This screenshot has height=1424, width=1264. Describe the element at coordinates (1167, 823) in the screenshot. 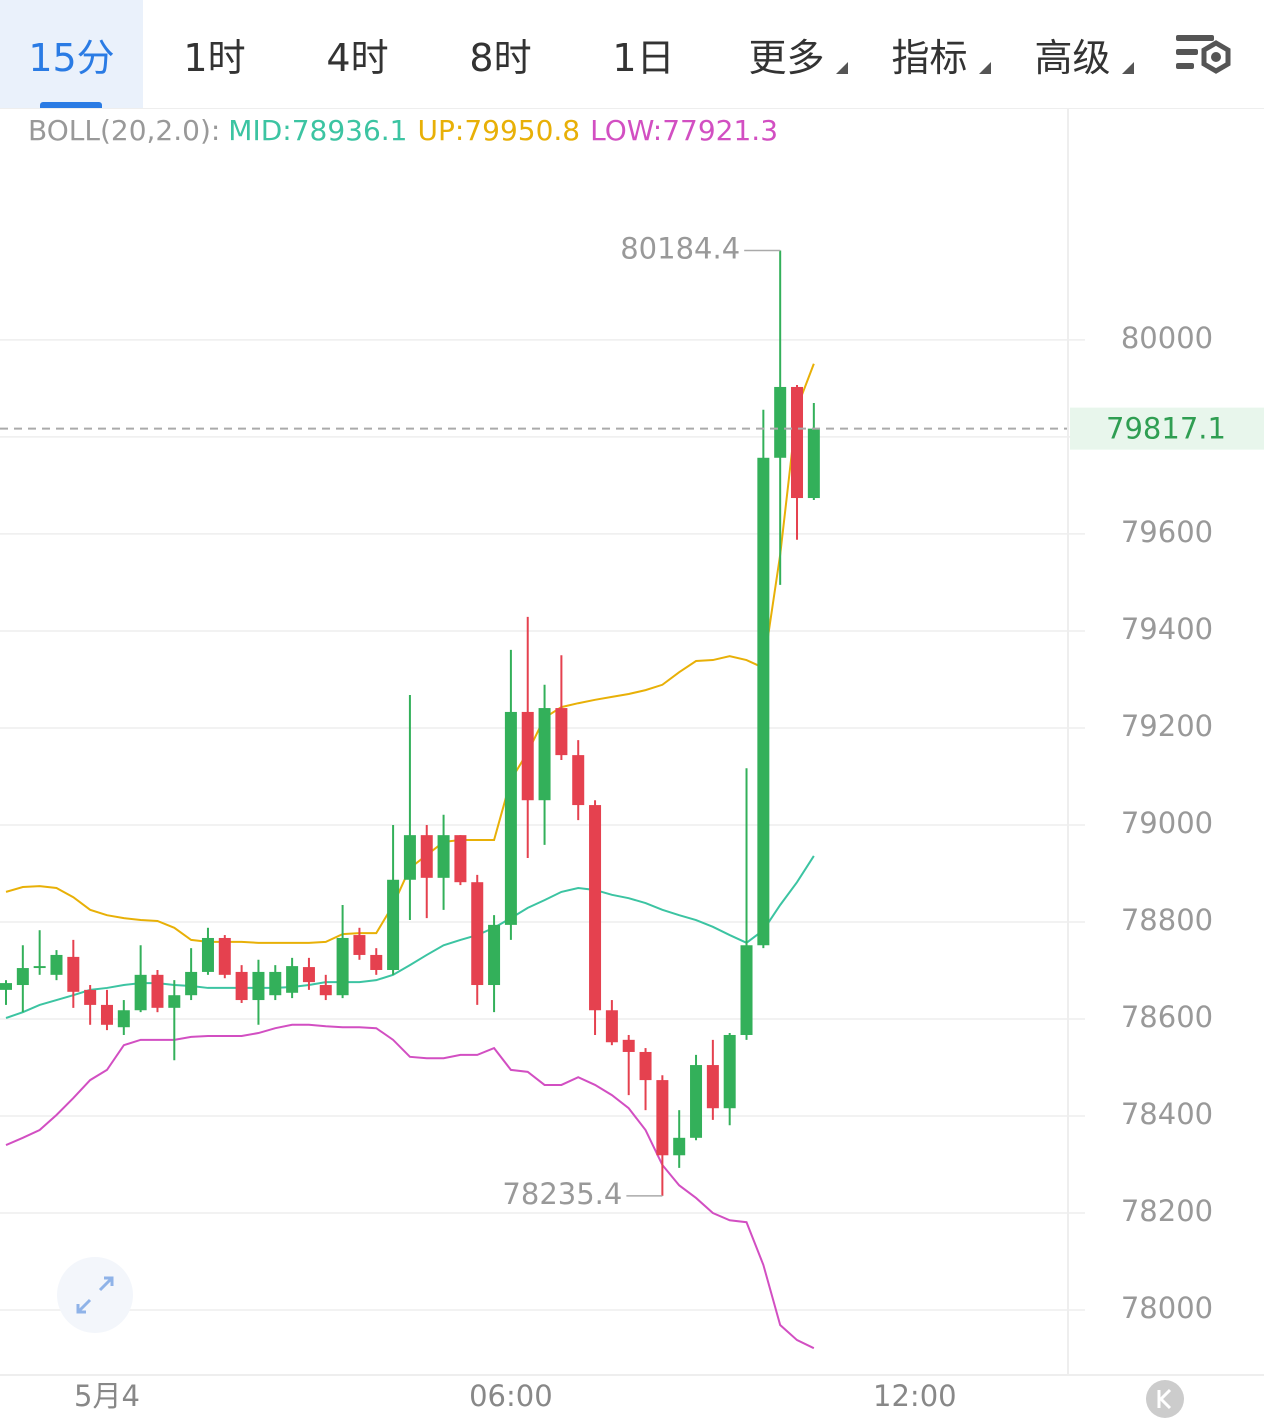

I see `y-tick-label: 79000` at that location.